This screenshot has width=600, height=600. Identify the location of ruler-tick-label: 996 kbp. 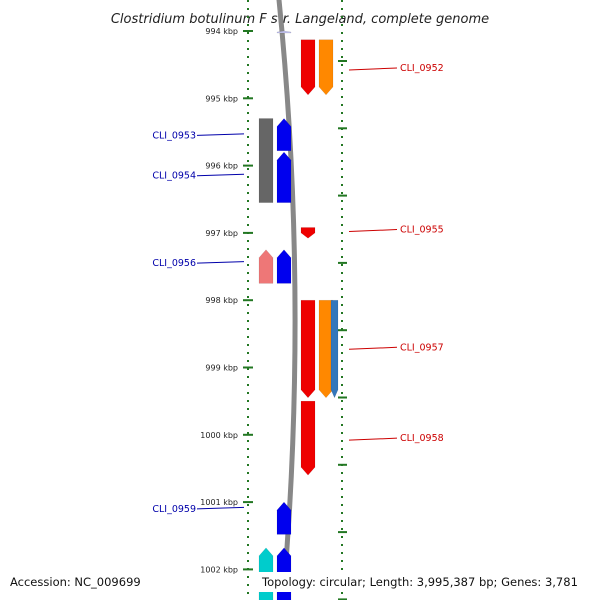
(221, 166).